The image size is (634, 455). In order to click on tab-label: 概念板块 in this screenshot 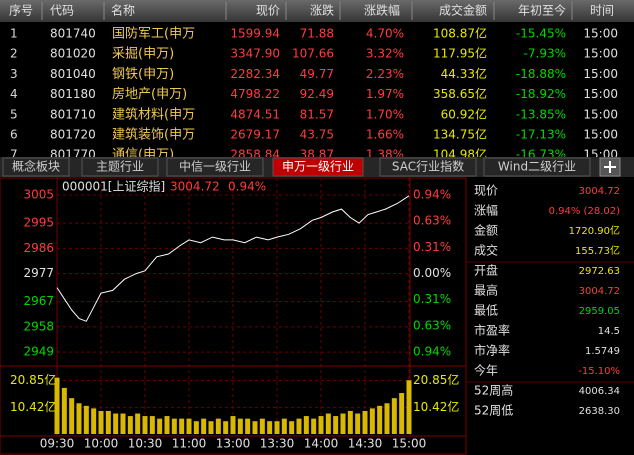, I will do `click(36, 166)`.